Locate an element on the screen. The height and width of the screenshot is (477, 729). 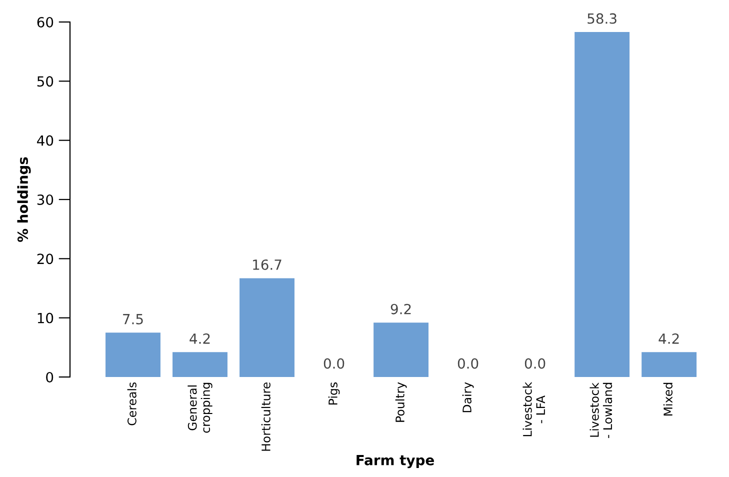
y-tick-label: 50 is located at coordinates (45, 81).